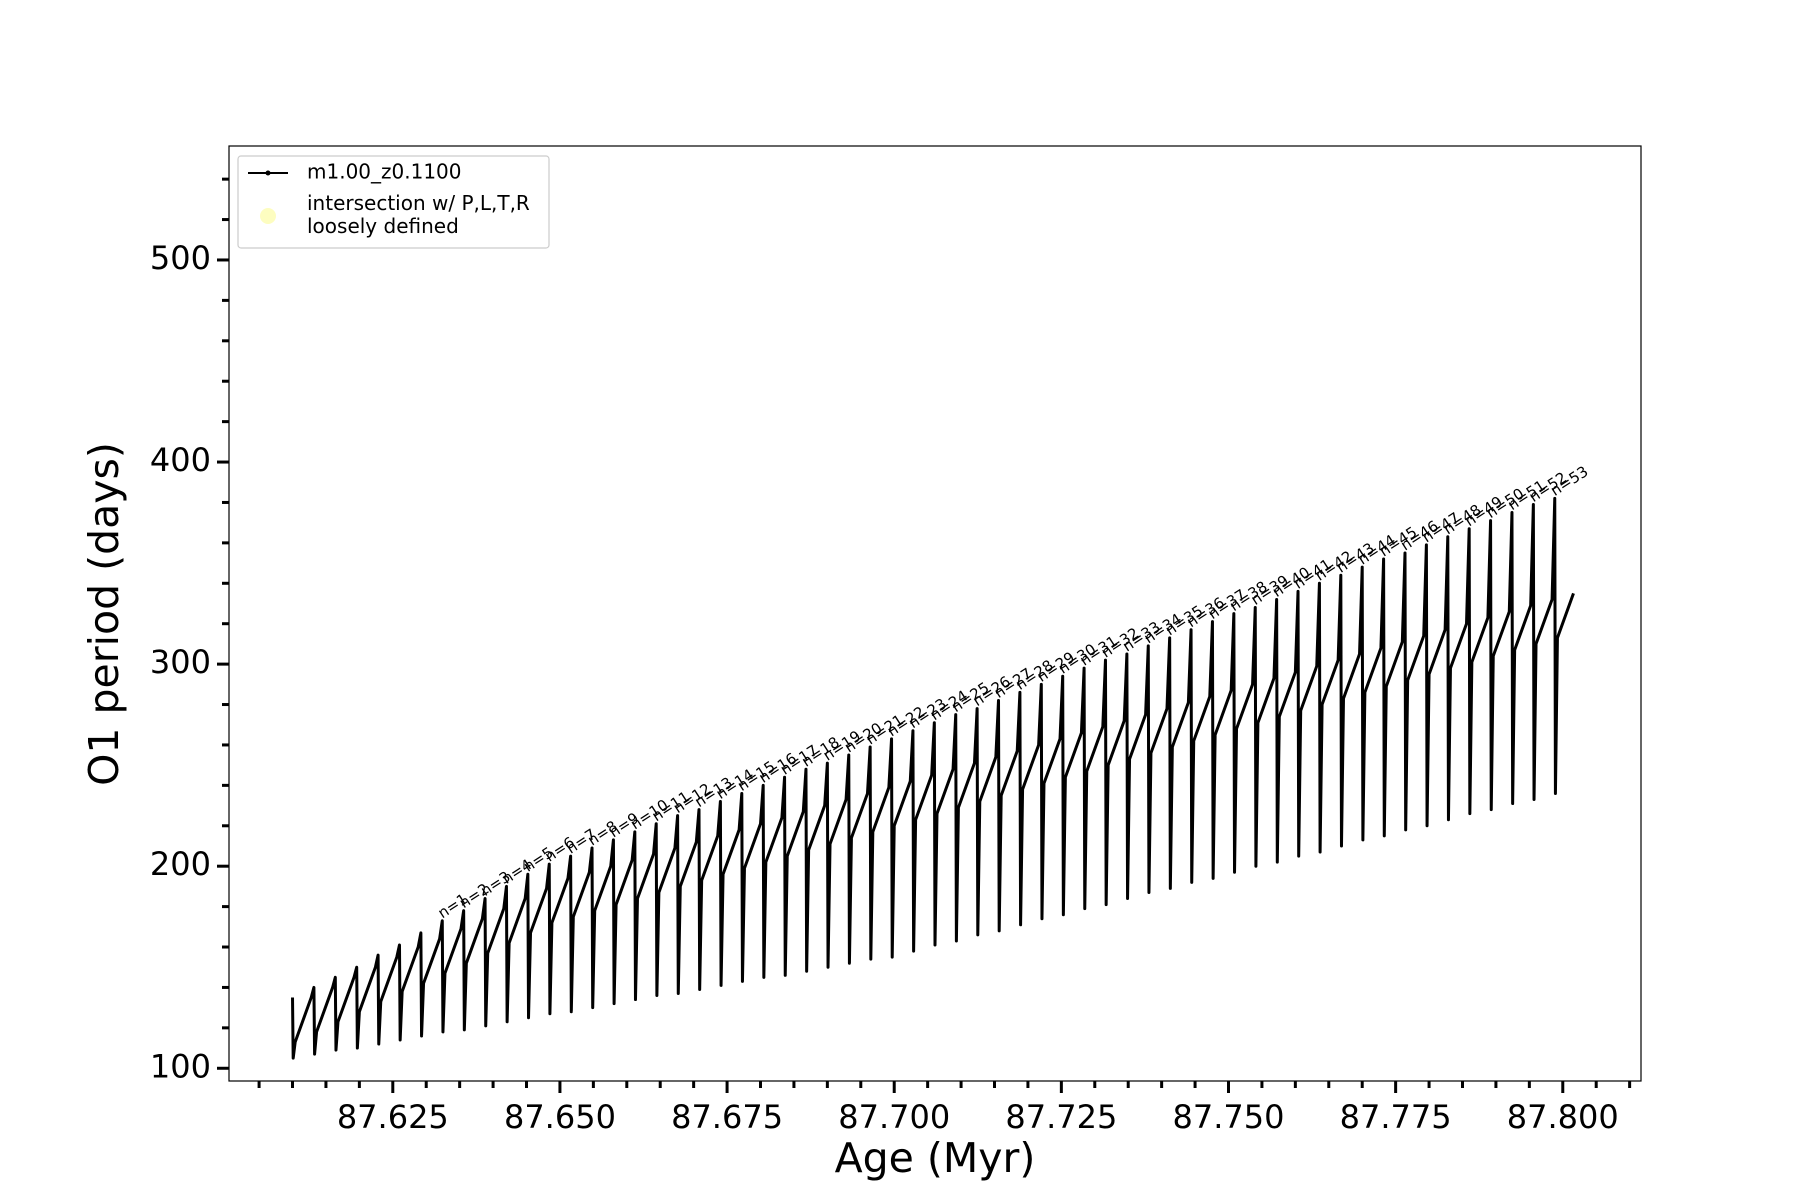 This screenshot has height=1200, width=1800. What do you see at coordinates (384, 172) in the screenshot?
I see `legend-label: m1.00_z0.1100` at bounding box center [384, 172].